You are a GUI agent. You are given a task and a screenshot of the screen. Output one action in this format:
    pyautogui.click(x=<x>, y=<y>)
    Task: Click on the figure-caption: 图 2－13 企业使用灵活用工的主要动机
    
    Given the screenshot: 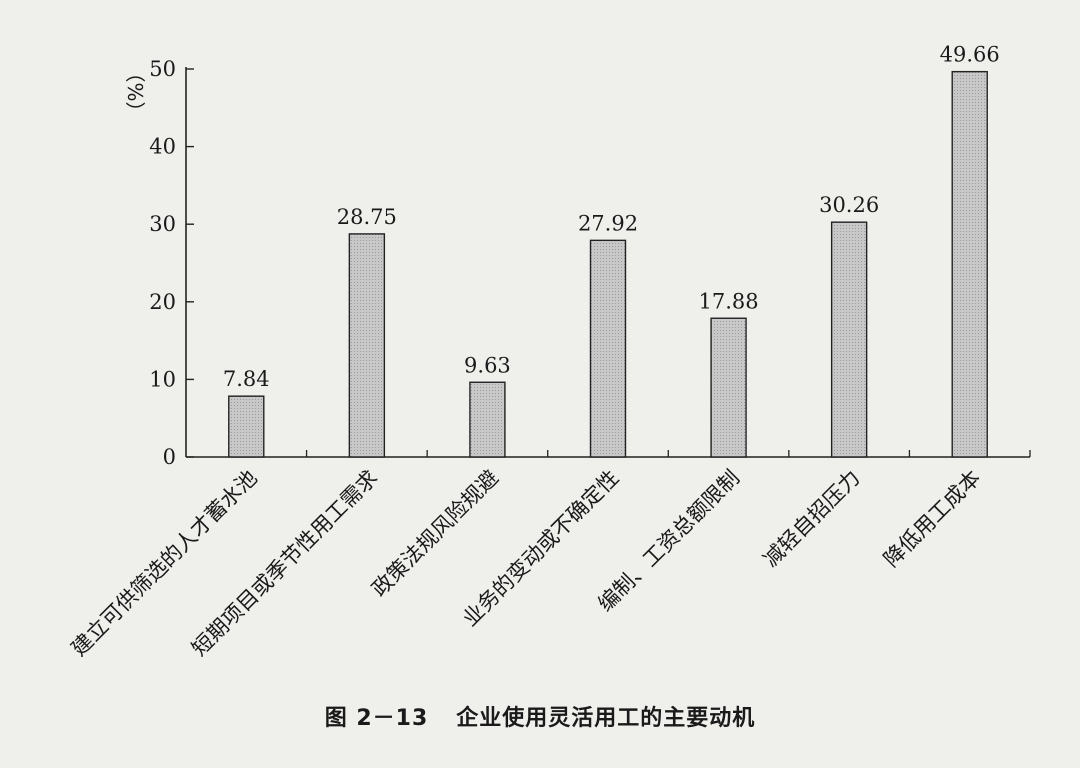 What is the action you would take?
    pyautogui.click(x=540, y=716)
    